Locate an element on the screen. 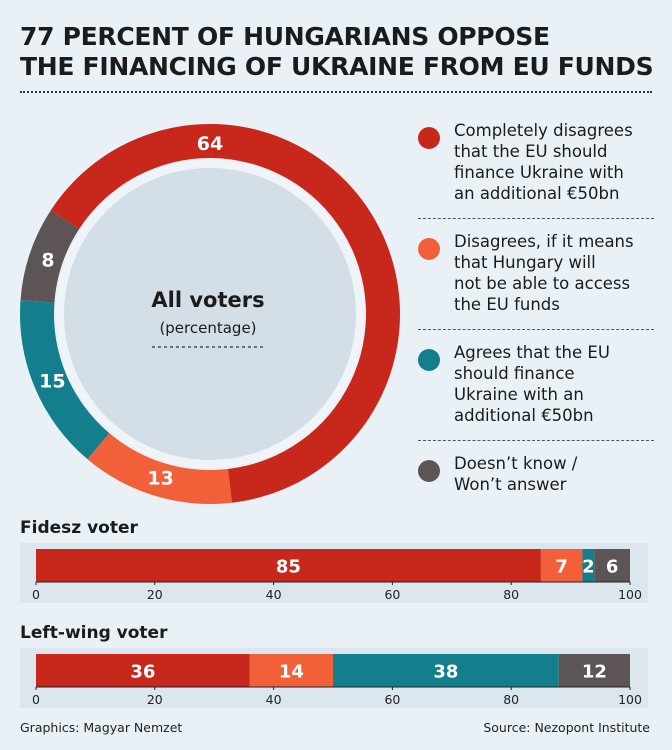 The height and width of the screenshot is (750, 672). bar-value-label: 6 is located at coordinates (612, 567).